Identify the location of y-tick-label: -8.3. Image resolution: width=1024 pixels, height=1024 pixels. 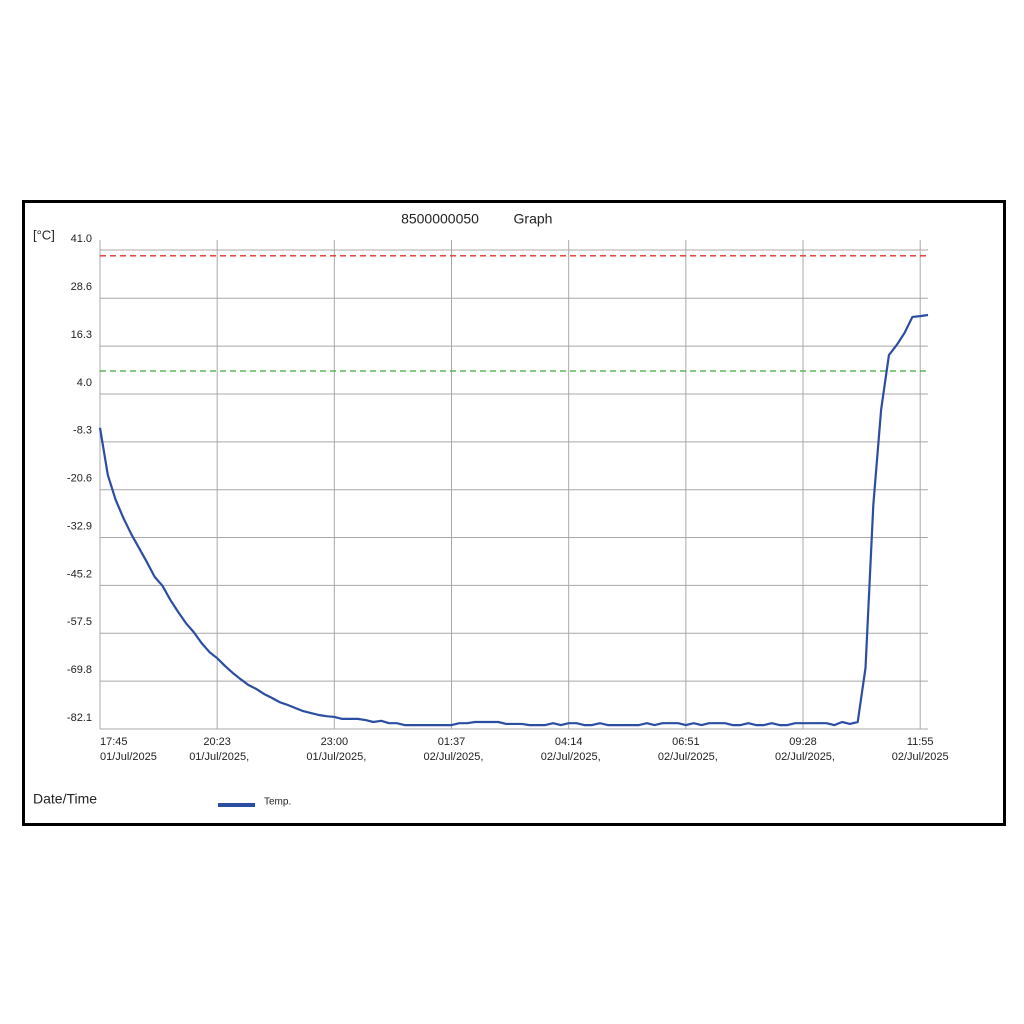
(82, 431).